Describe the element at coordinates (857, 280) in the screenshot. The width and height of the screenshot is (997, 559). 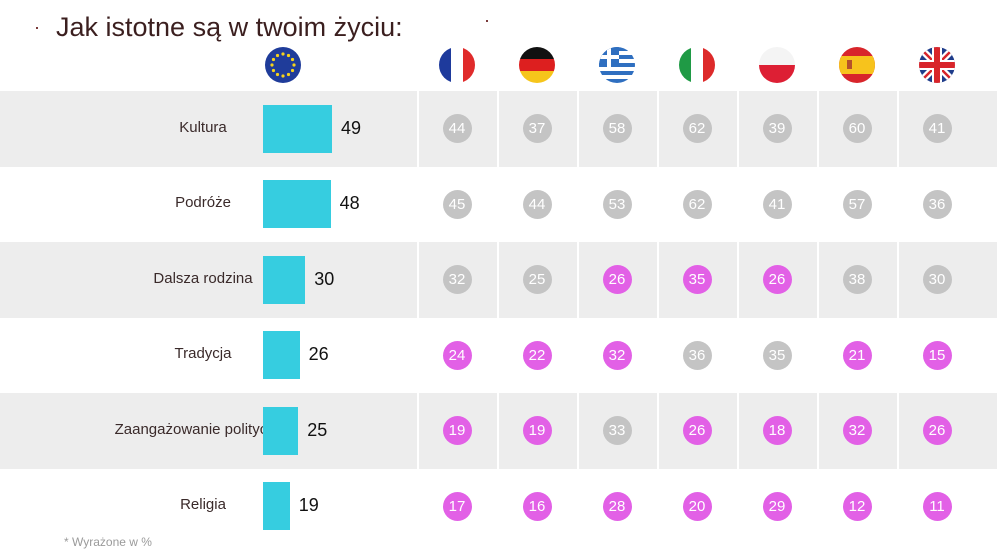
I see `country-value-circle: 38` at that location.